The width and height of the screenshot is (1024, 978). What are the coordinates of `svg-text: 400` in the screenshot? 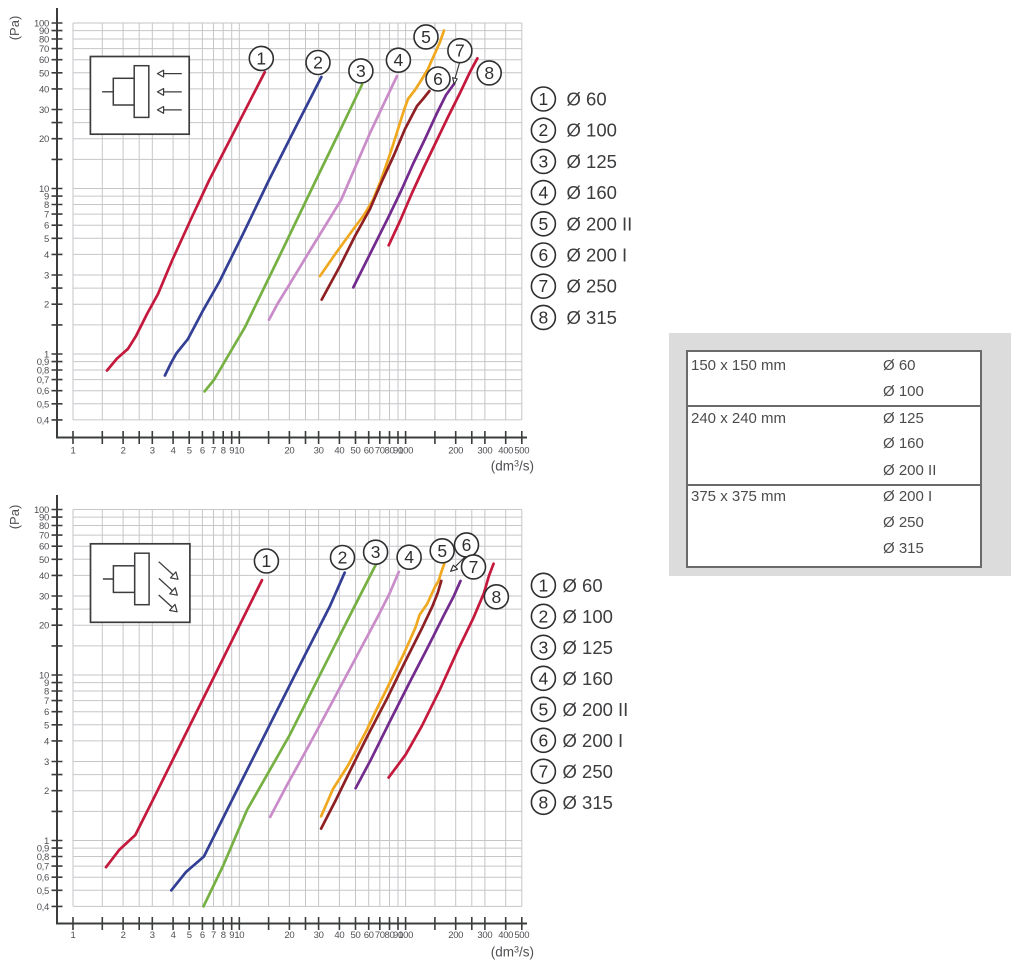 It's located at (505, 451).